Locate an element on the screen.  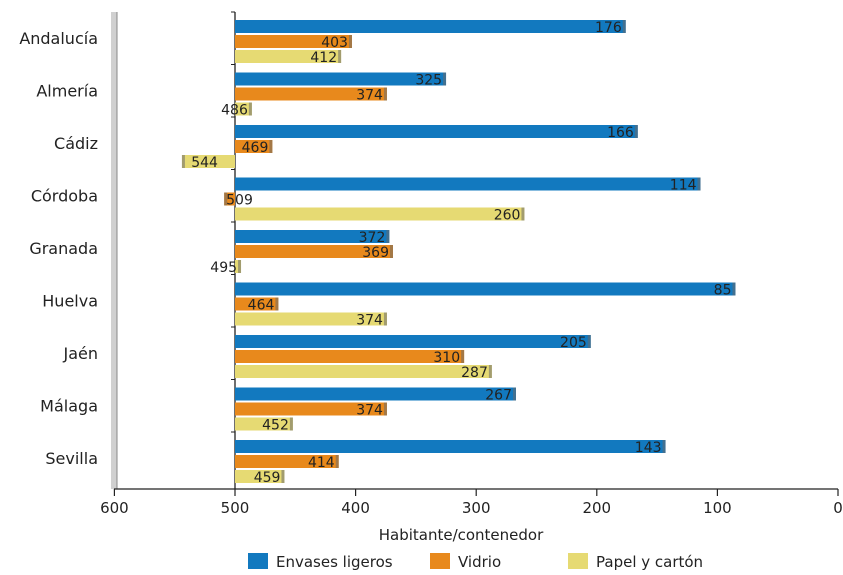
data-label: 469 is located at coordinates (255, 148).